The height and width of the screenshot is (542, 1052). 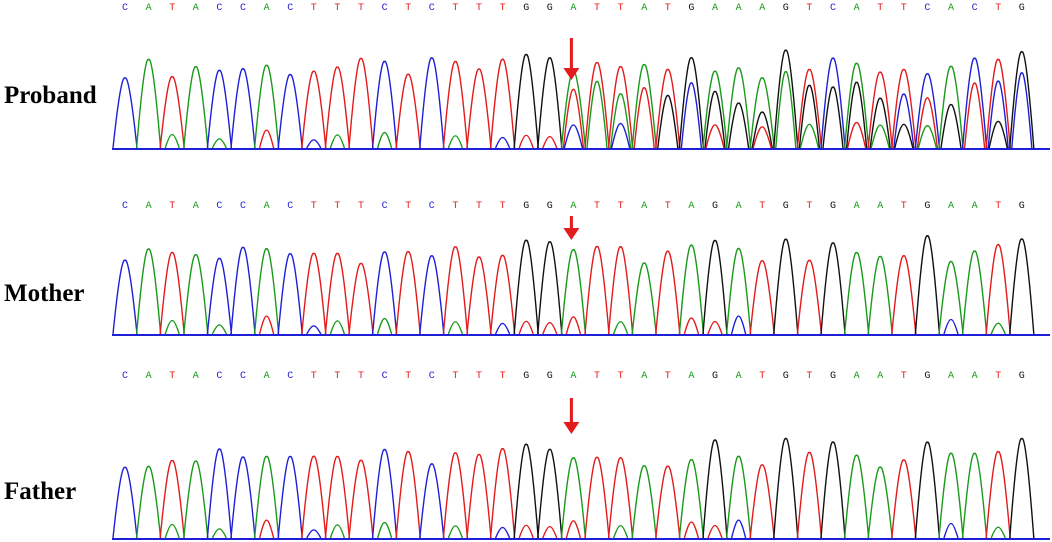 What do you see at coordinates (44, 293) in the screenshot?
I see `panel-label: Mother` at bounding box center [44, 293].